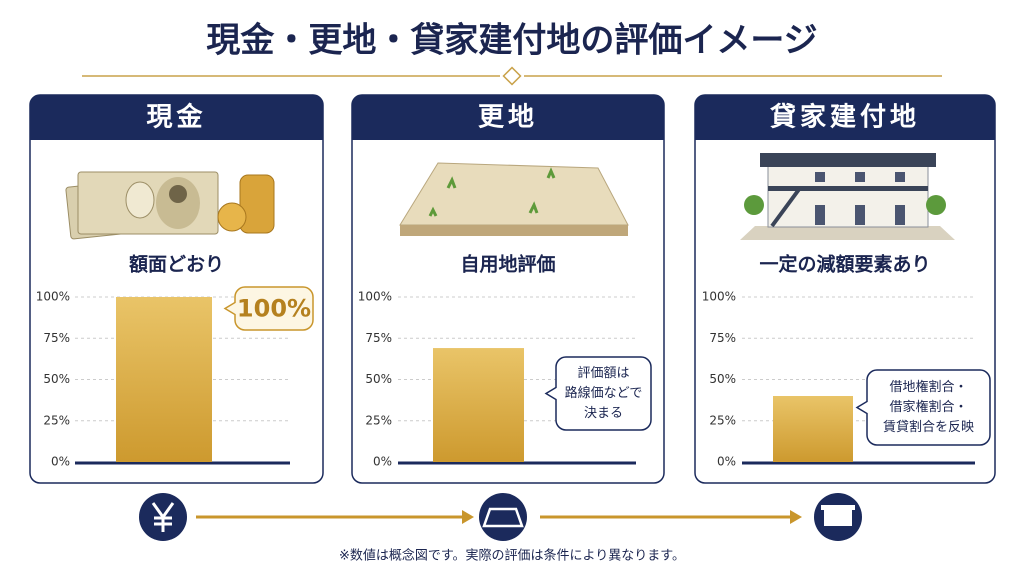 The height and width of the screenshot is (576, 1024). Describe the element at coordinates (928, 427) in the screenshot. I see `annotation-line: 賃貸割合を反映` at that location.